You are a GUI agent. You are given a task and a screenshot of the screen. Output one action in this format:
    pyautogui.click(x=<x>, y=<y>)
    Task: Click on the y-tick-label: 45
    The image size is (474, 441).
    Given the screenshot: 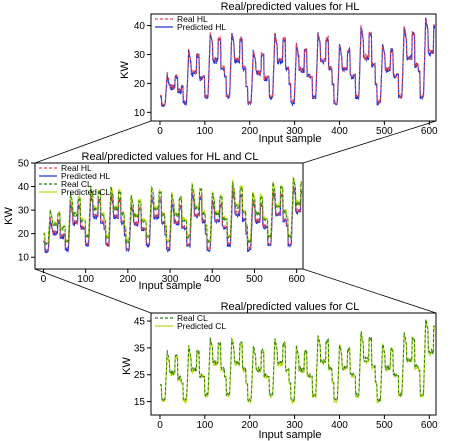 What is the action you would take?
    pyautogui.click(x=140, y=322)
    